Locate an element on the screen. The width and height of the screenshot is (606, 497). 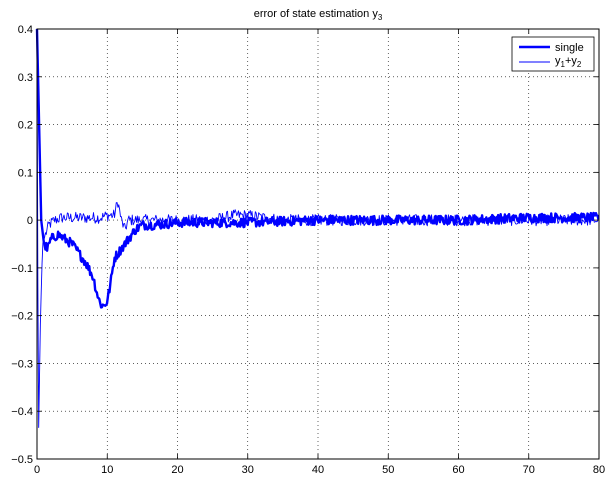
legend-label-y1y2: y1+y2 is located at coordinates (568, 62).